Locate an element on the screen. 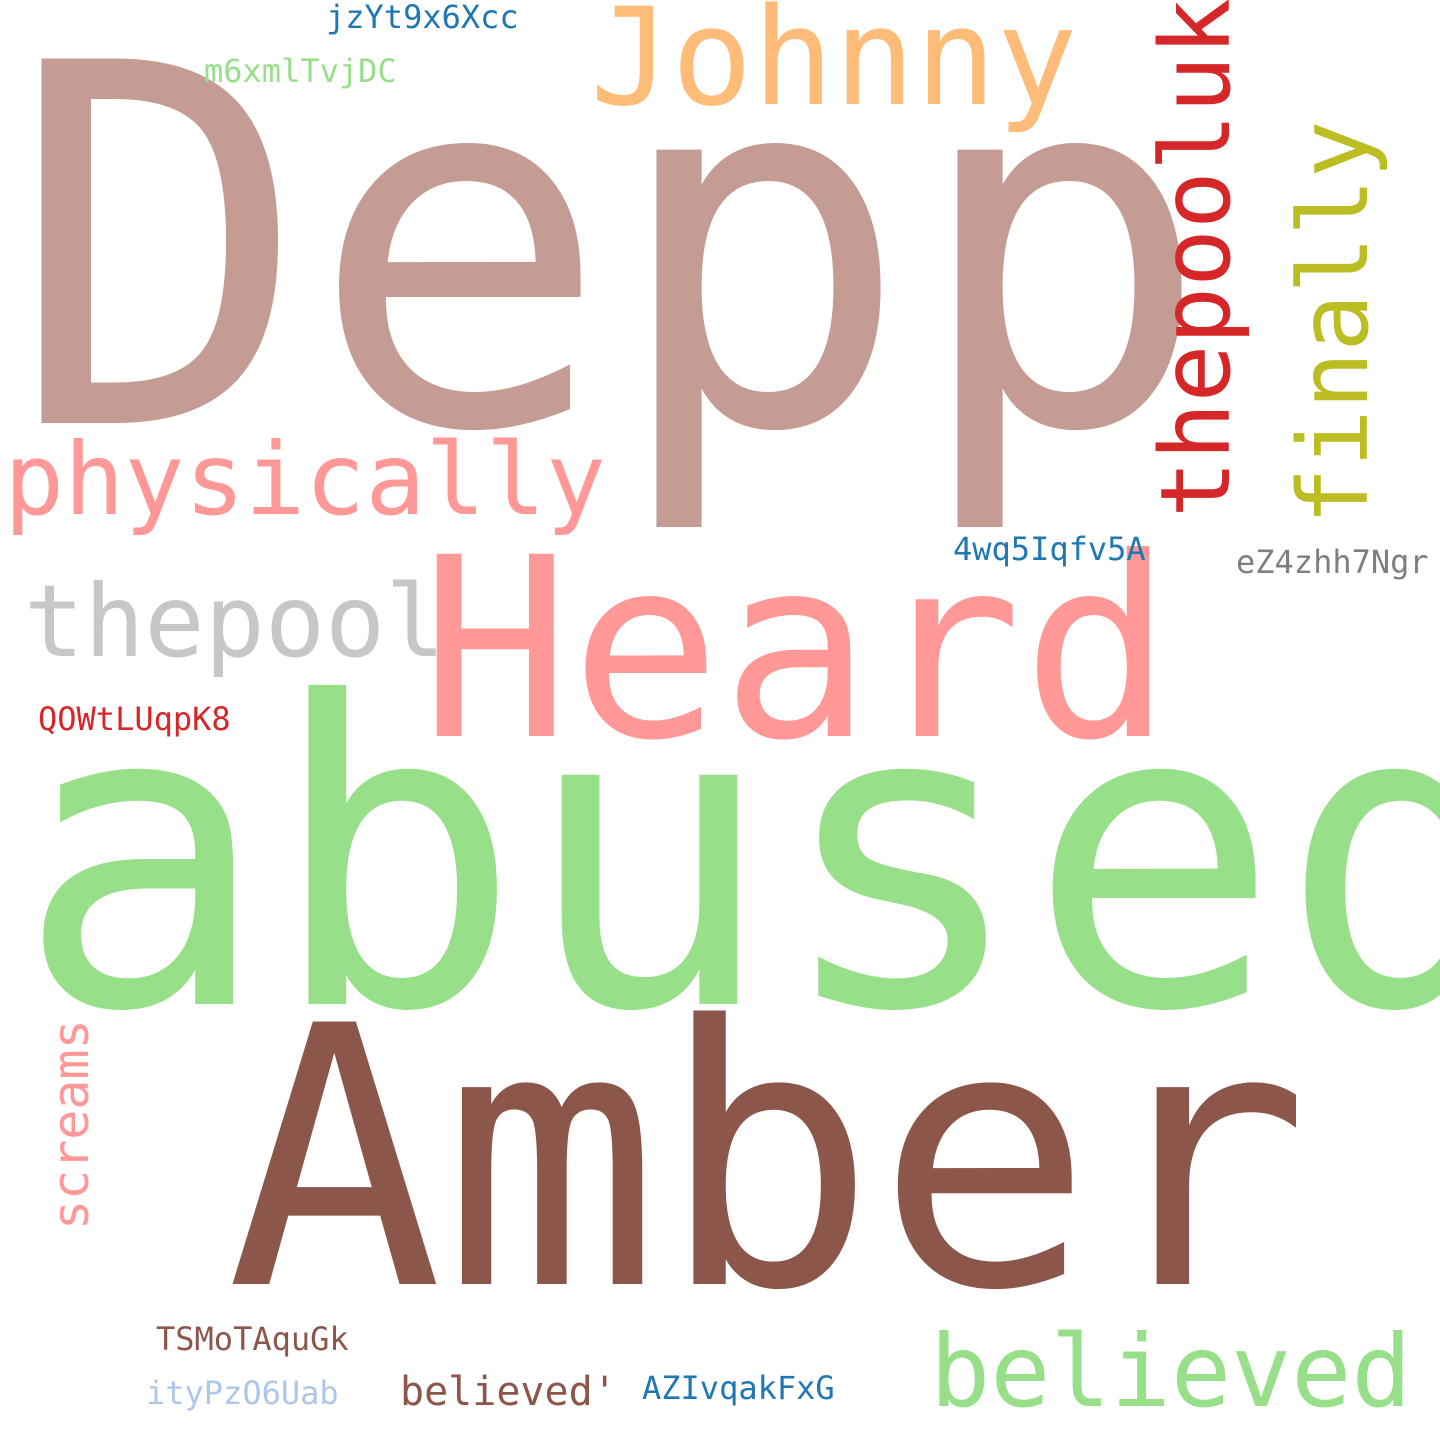 The image size is (1440, 1440). word-thepooluk: thepooluk is located at coordinates (1196, 259).